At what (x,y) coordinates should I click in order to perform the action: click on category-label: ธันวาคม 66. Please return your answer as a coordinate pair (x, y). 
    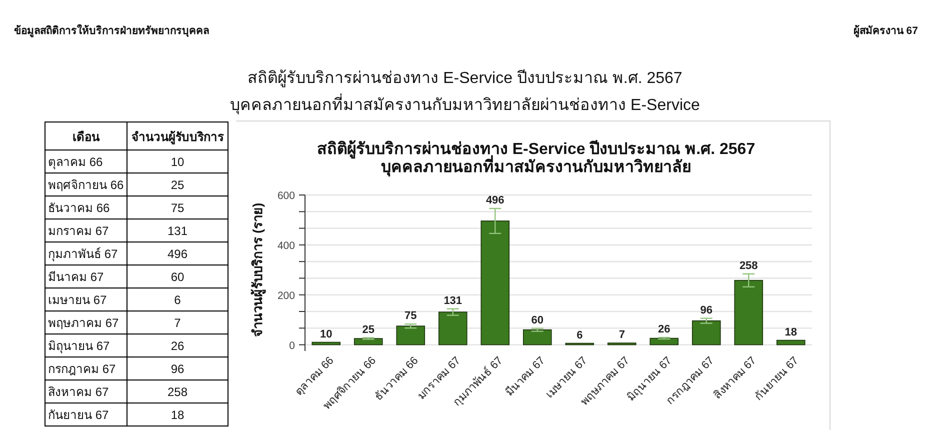
    Looking at the image, I should click on (79, 208).